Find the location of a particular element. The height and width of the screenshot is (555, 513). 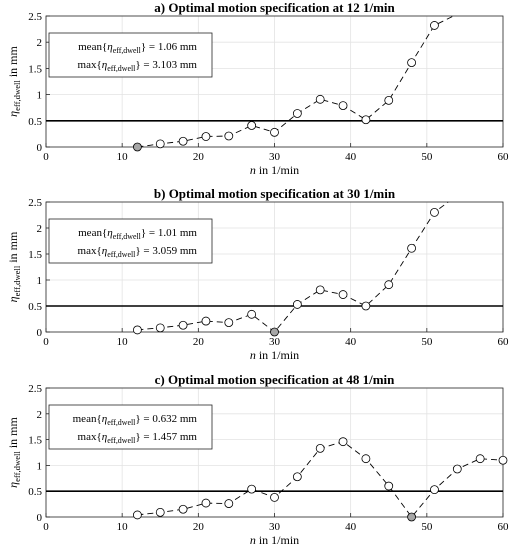

stats-mean: mean{ηeff,dwell} = 1.01 mm is located at coordinates (137, 234).